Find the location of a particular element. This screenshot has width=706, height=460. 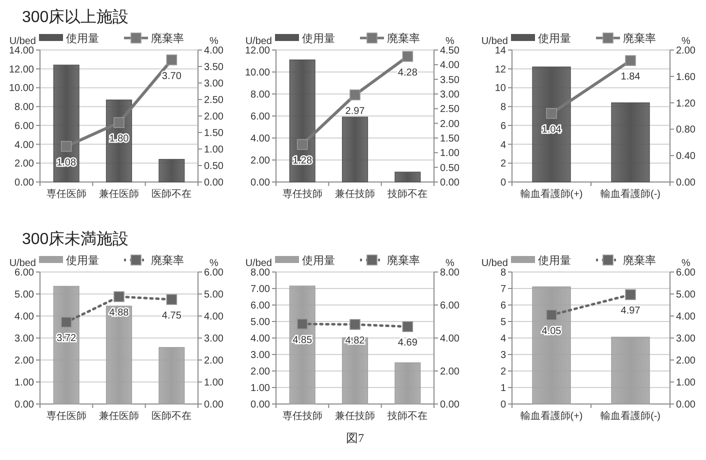

y-tick-label: 3.00 is located at coordinates (260, 355).